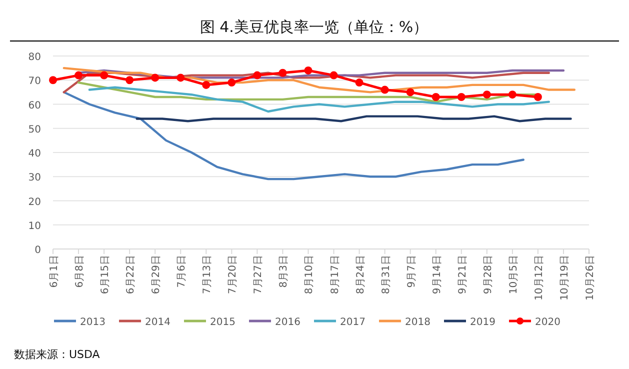  Describe the element at coordinates (34, 226) in the screenshot. I see `y-tick-label: 10` at that location.